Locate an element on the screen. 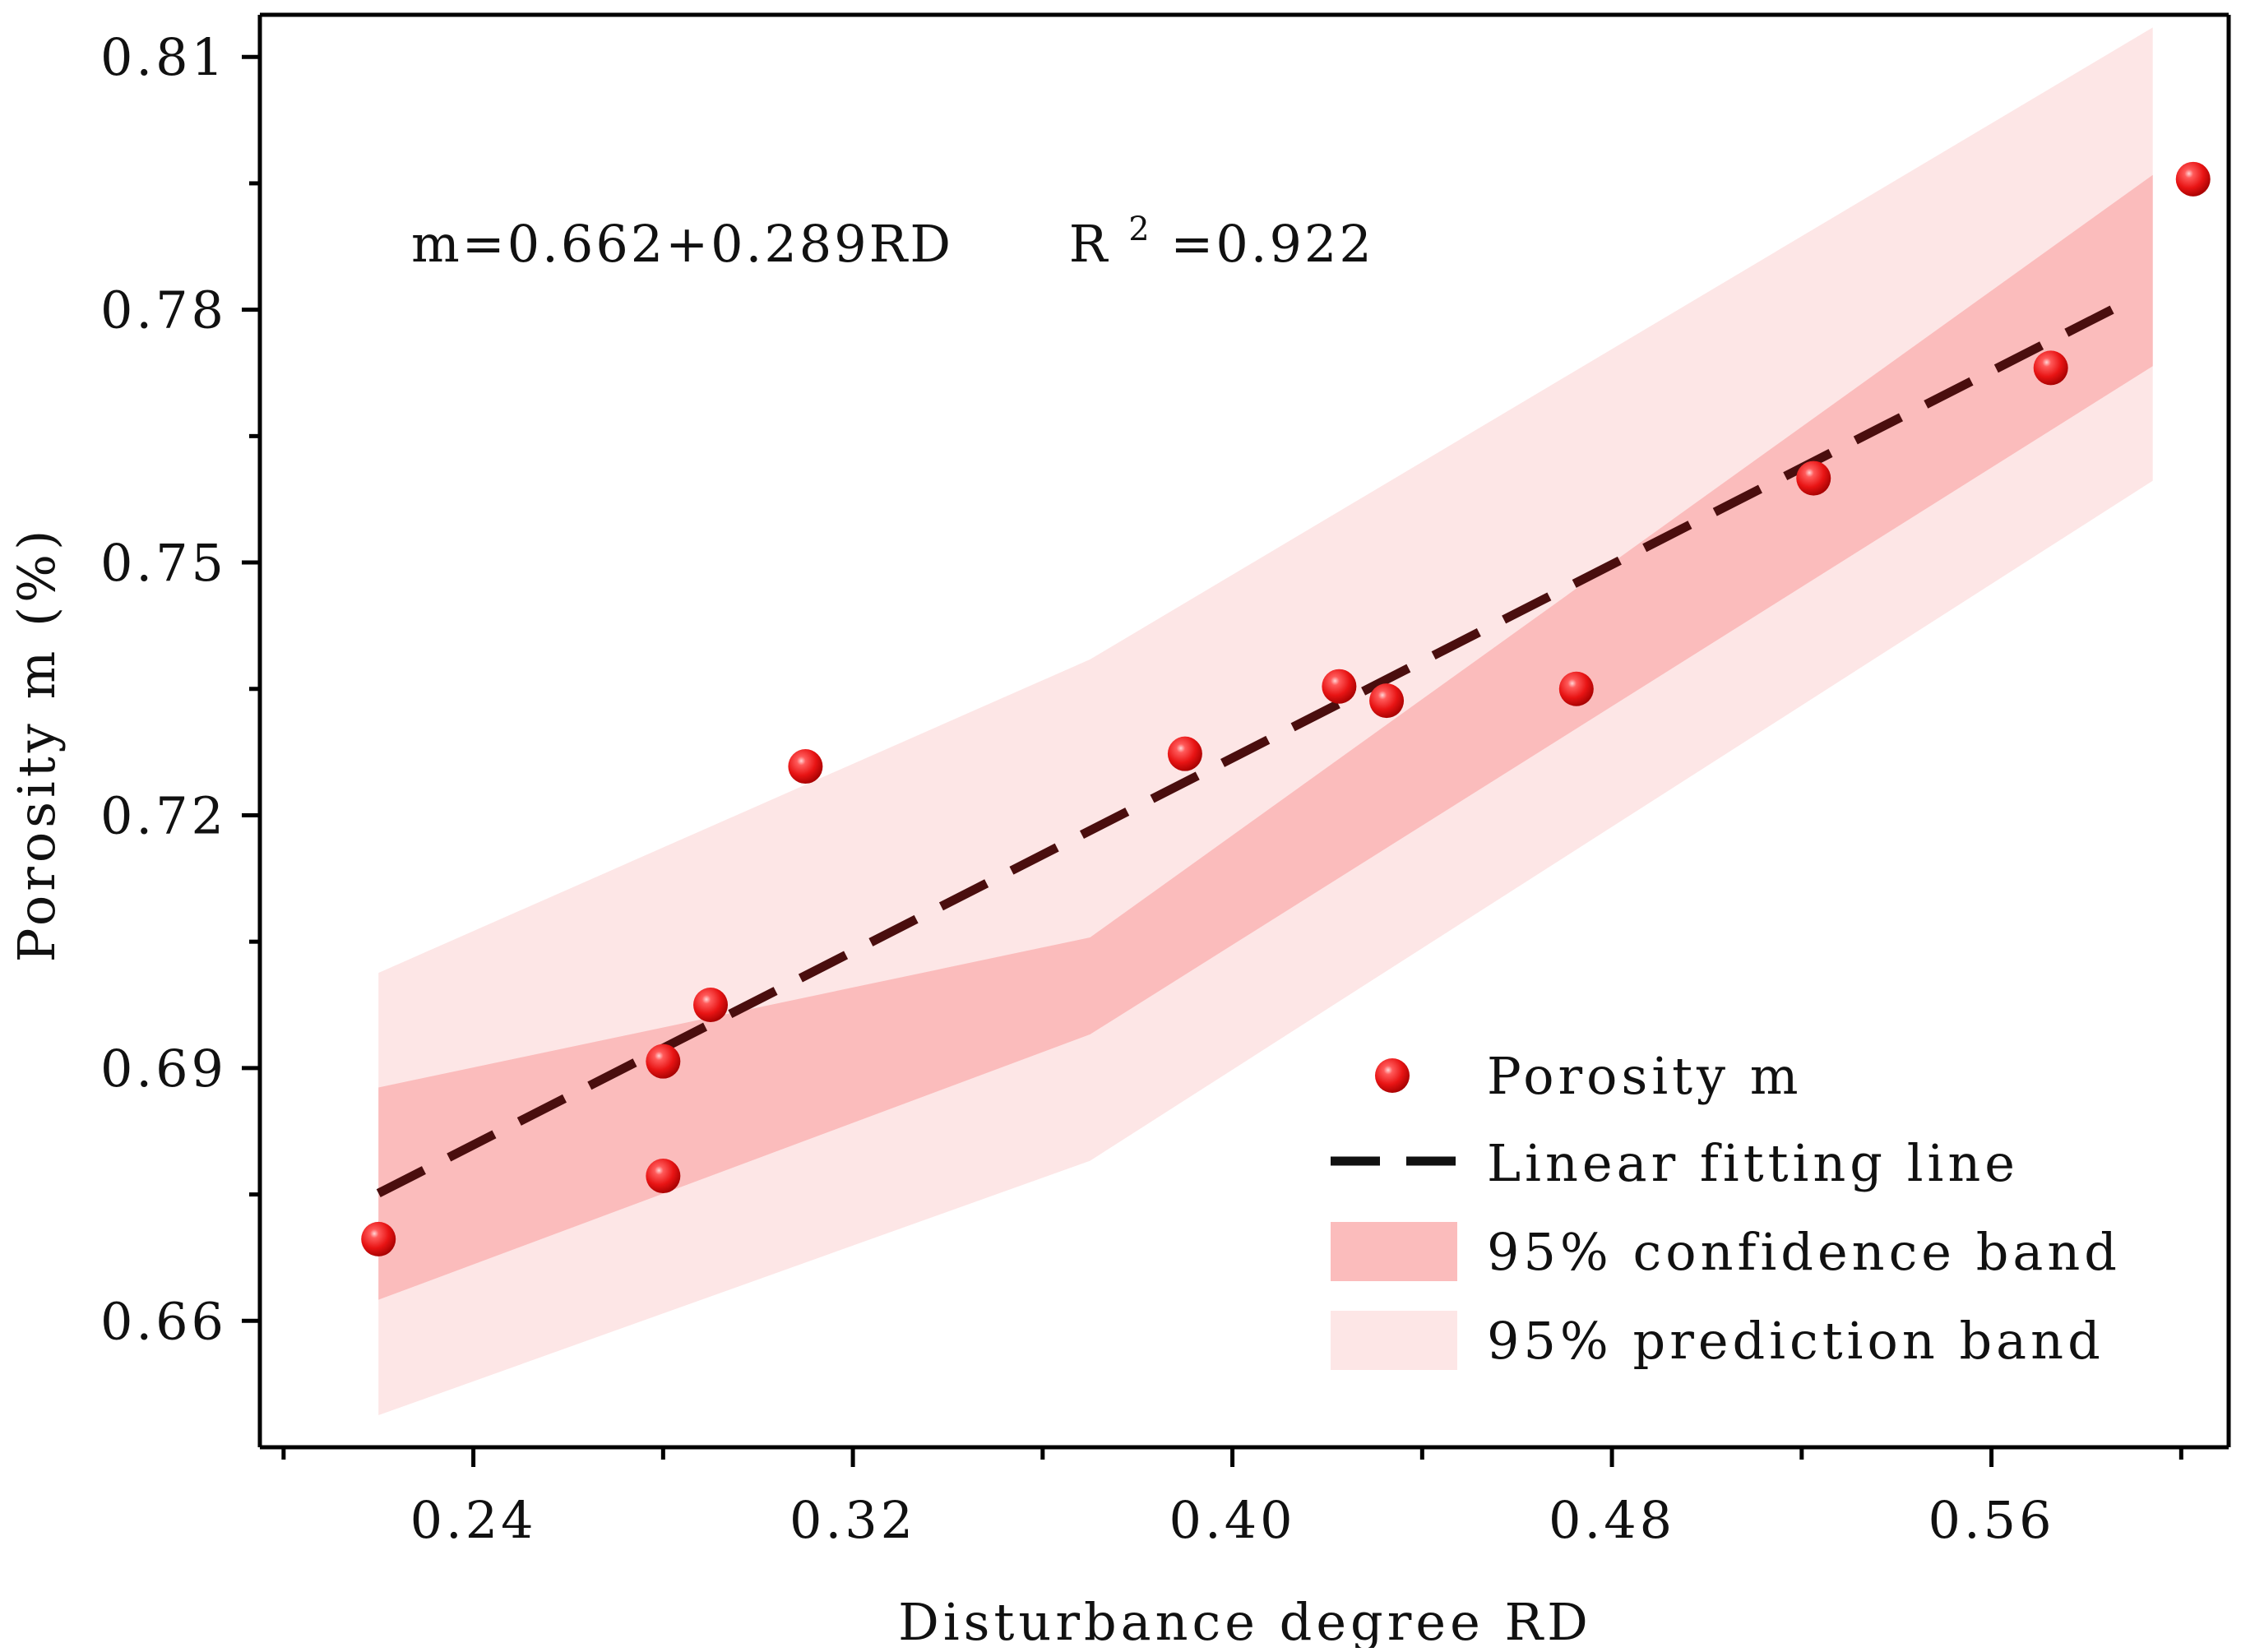  y-axis-title: Porosity m (%) is located at coordinates (37, 744).